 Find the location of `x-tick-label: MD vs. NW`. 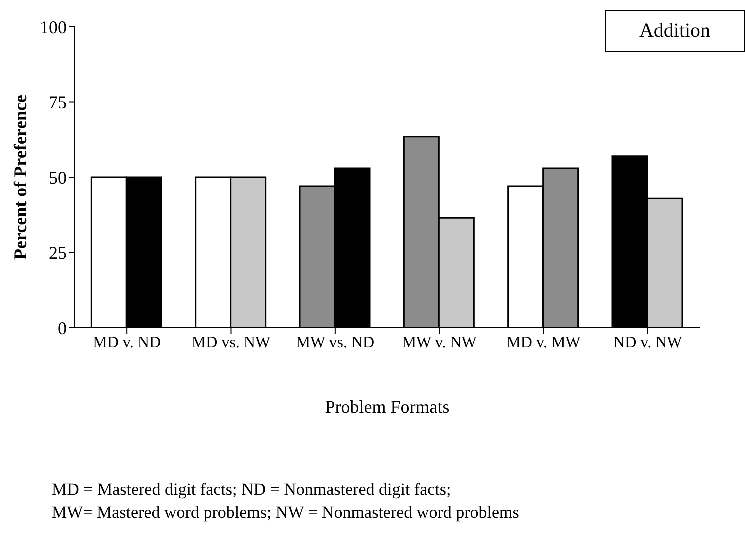

x-tick-label: MD vs. NW is located at coordinates (232, 343).